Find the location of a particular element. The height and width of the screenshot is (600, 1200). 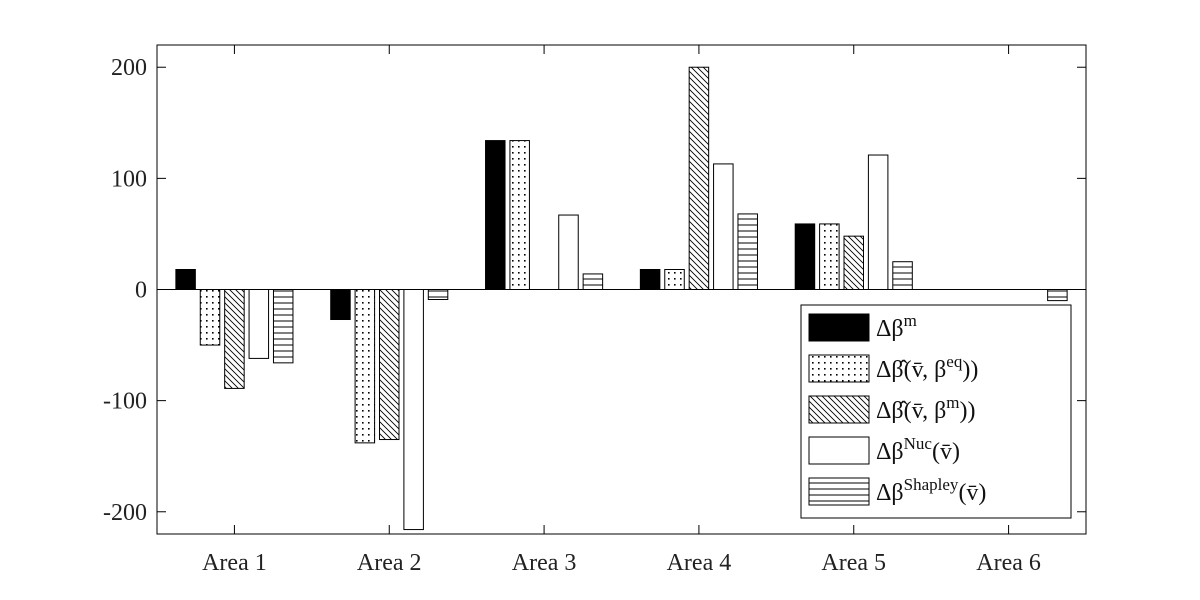

x-tick-label: Area 2 is located at coordinates (389, 563).